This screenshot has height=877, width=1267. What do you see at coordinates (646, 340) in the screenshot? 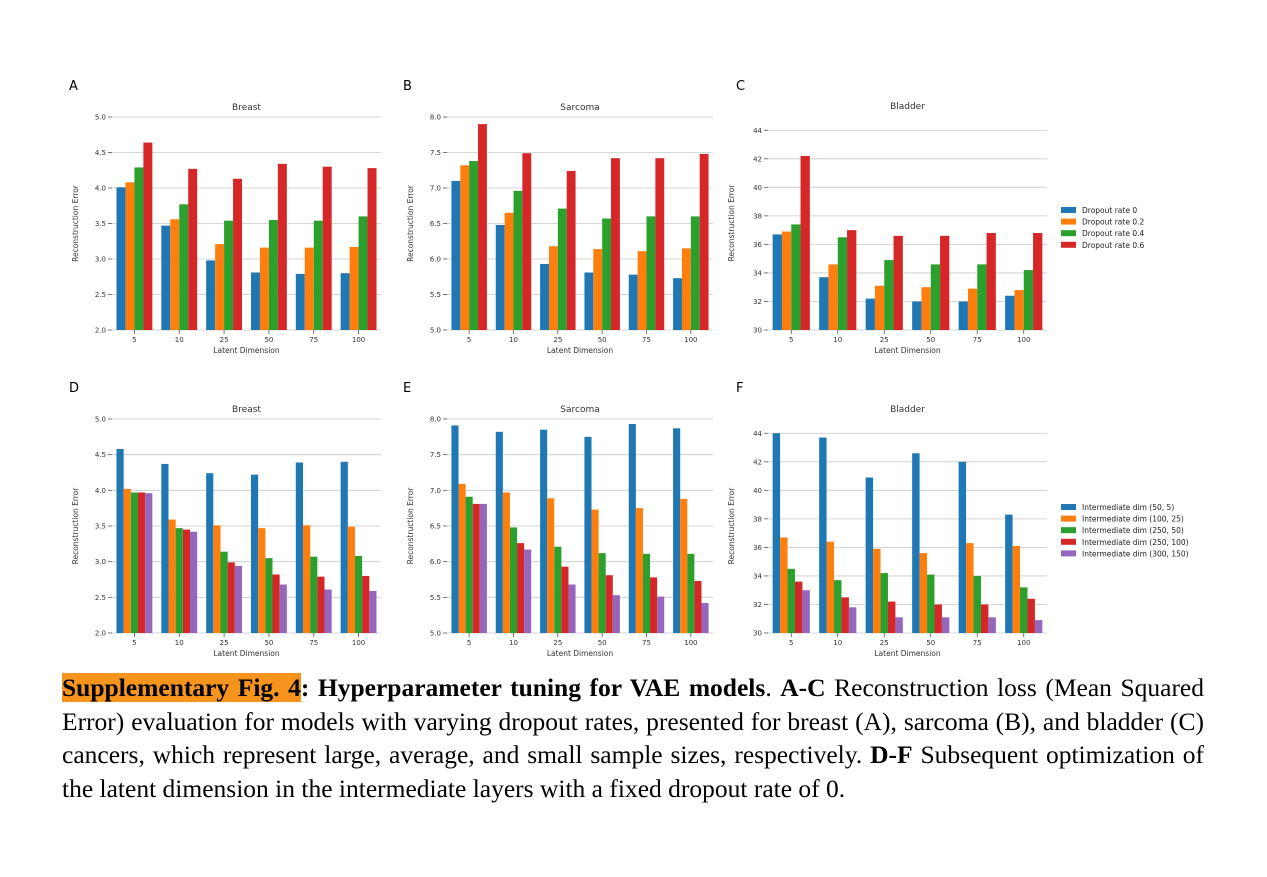
I see `x-tick-label: 75` at bounding box center [646, 340].